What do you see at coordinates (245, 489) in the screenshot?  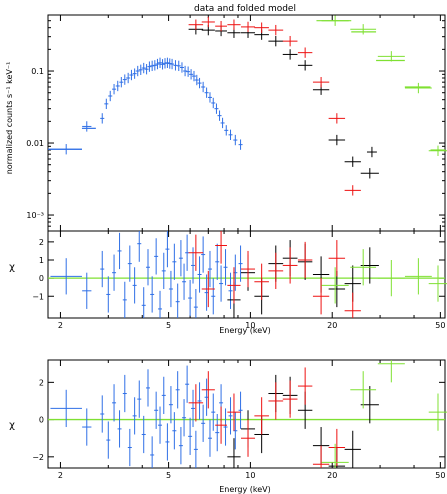 I see `bottom-panel-x-label: Energy (keV)` at bounding box center [245, 489].